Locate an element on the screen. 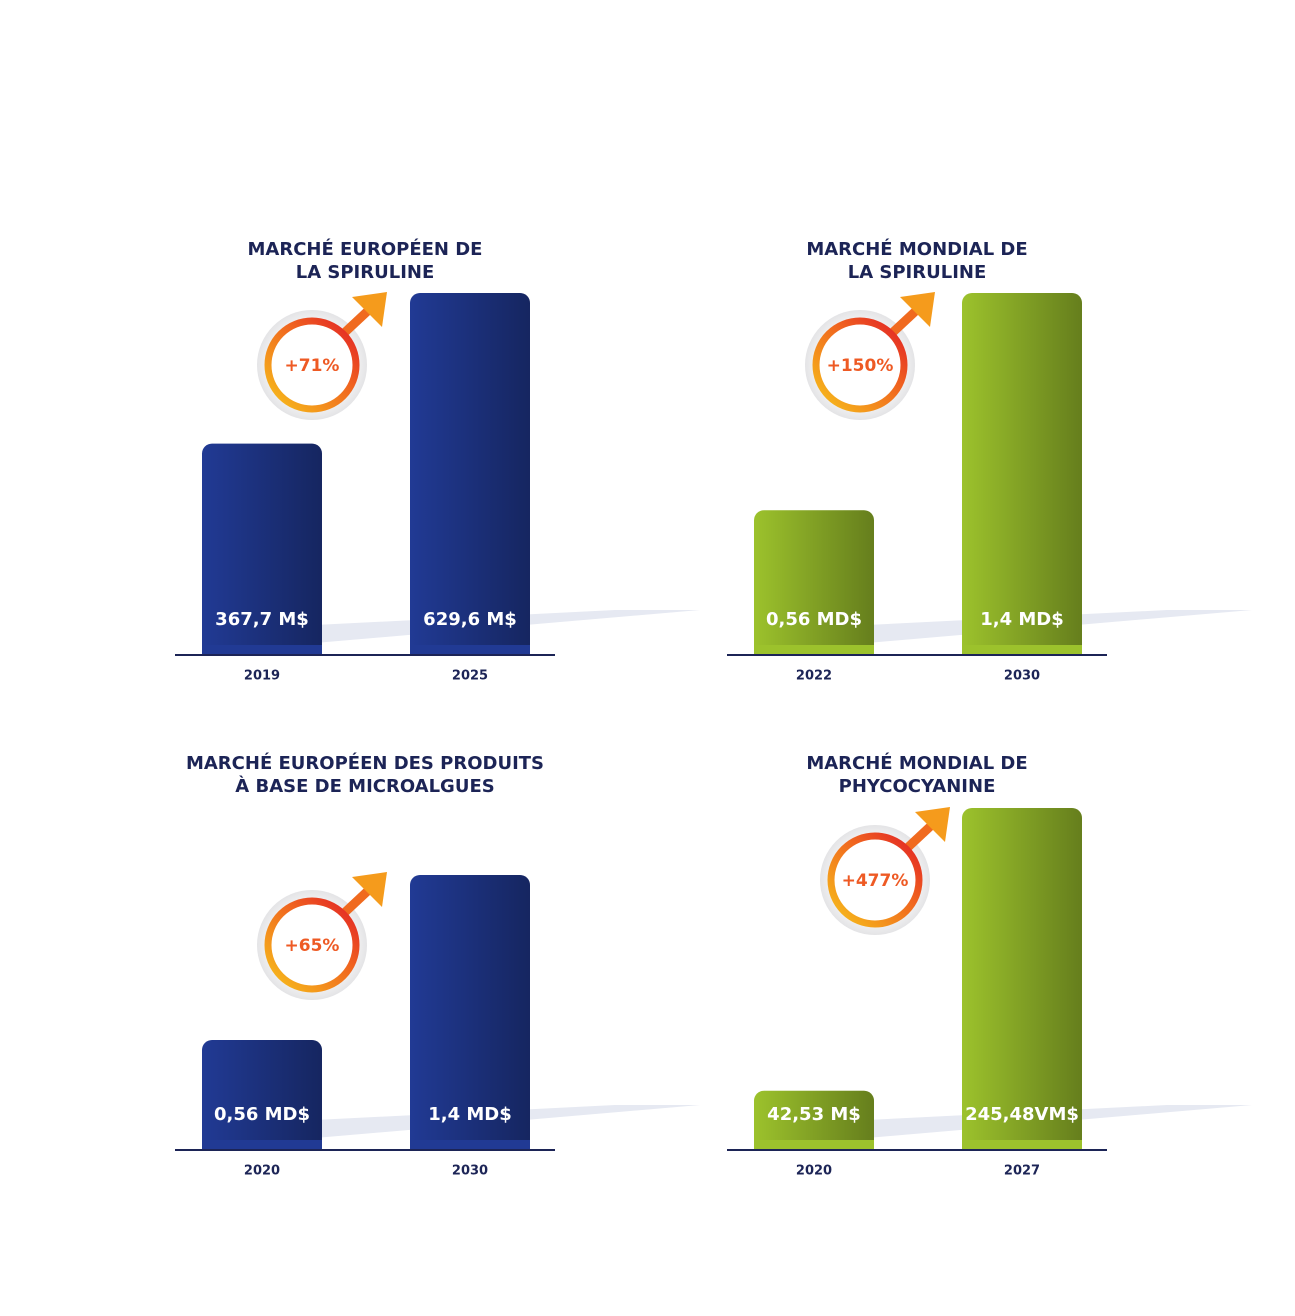  value-label: 367,7 M$ is located at coordinates (262, 619).